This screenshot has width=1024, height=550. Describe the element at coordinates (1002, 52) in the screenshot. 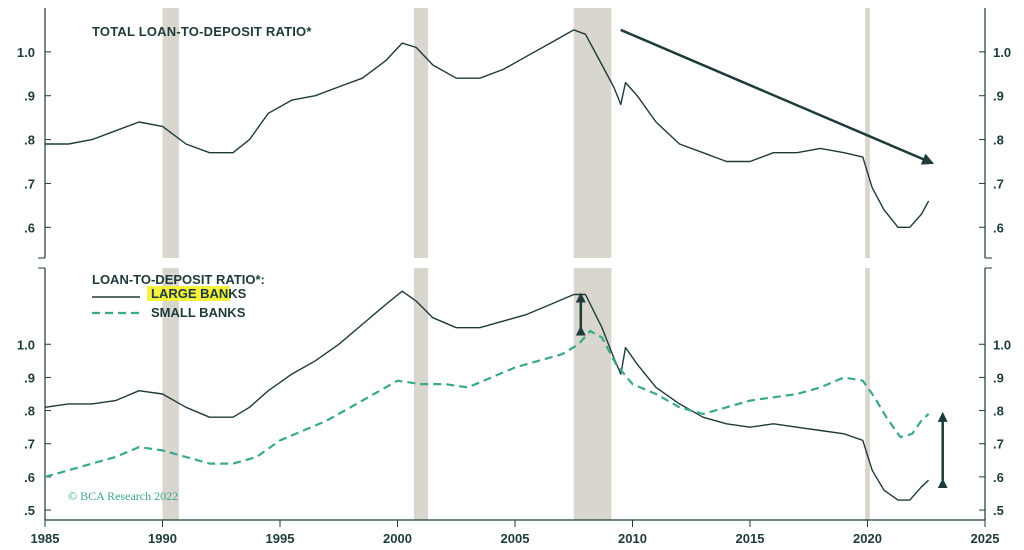

I see `top-ytick-label-right: 1.0` at that location.